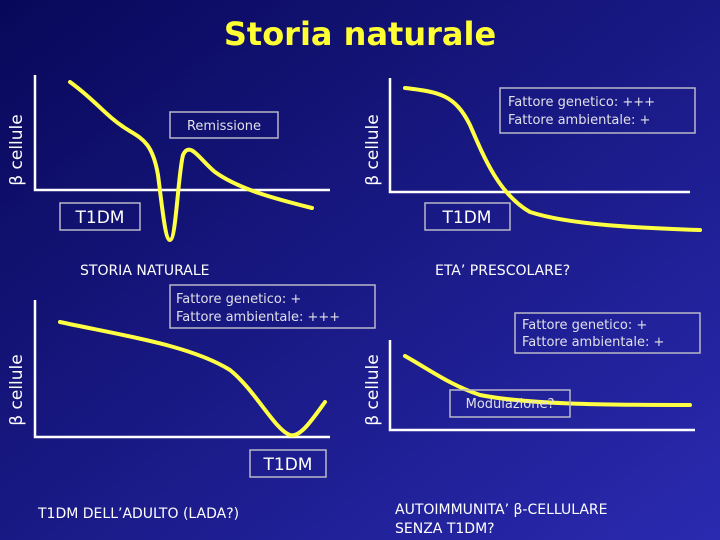 The height and width of the screenshot is (540, 720). What do you see at coordinates (145, 271) in the screenshot?
I see `caption: STORIA NATURALE` at bounding box center [145, 271].